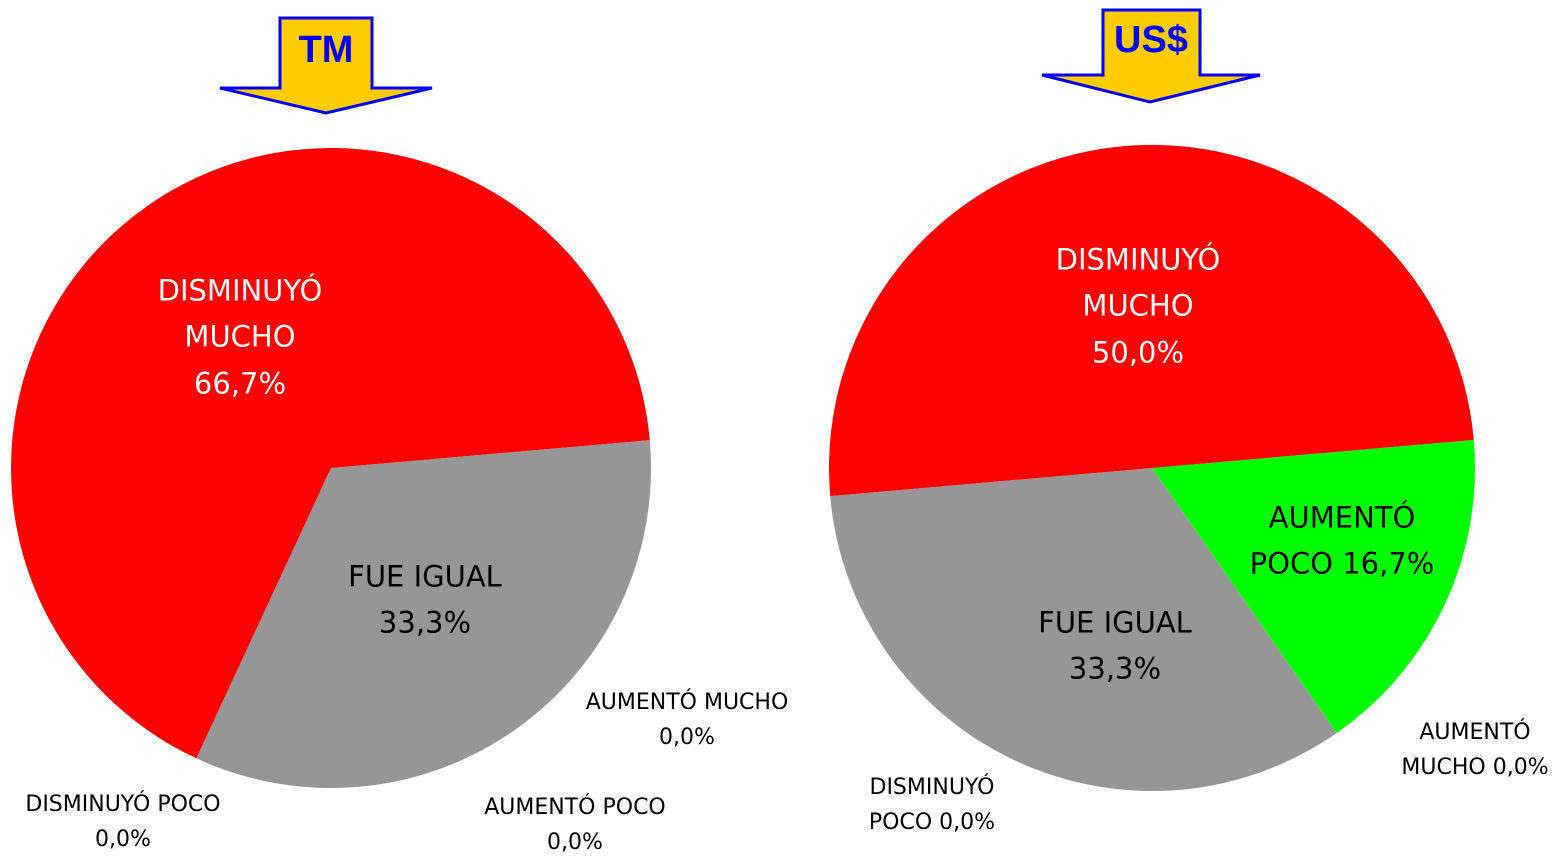  Describe the element at coordinates (1388, 564) in the screenshot. I see `value-label: 16,7%` at that location.